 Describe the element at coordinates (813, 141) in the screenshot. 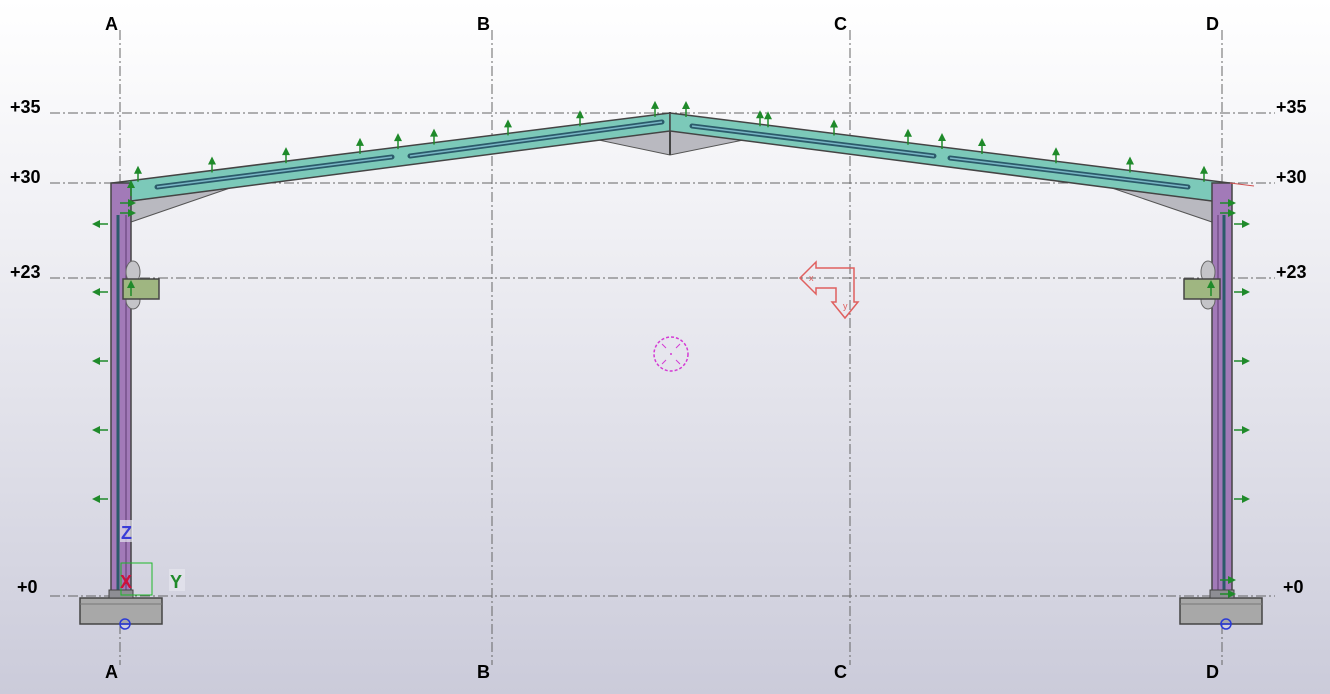

I see `rafter-brace-right-1-hi` at that location.